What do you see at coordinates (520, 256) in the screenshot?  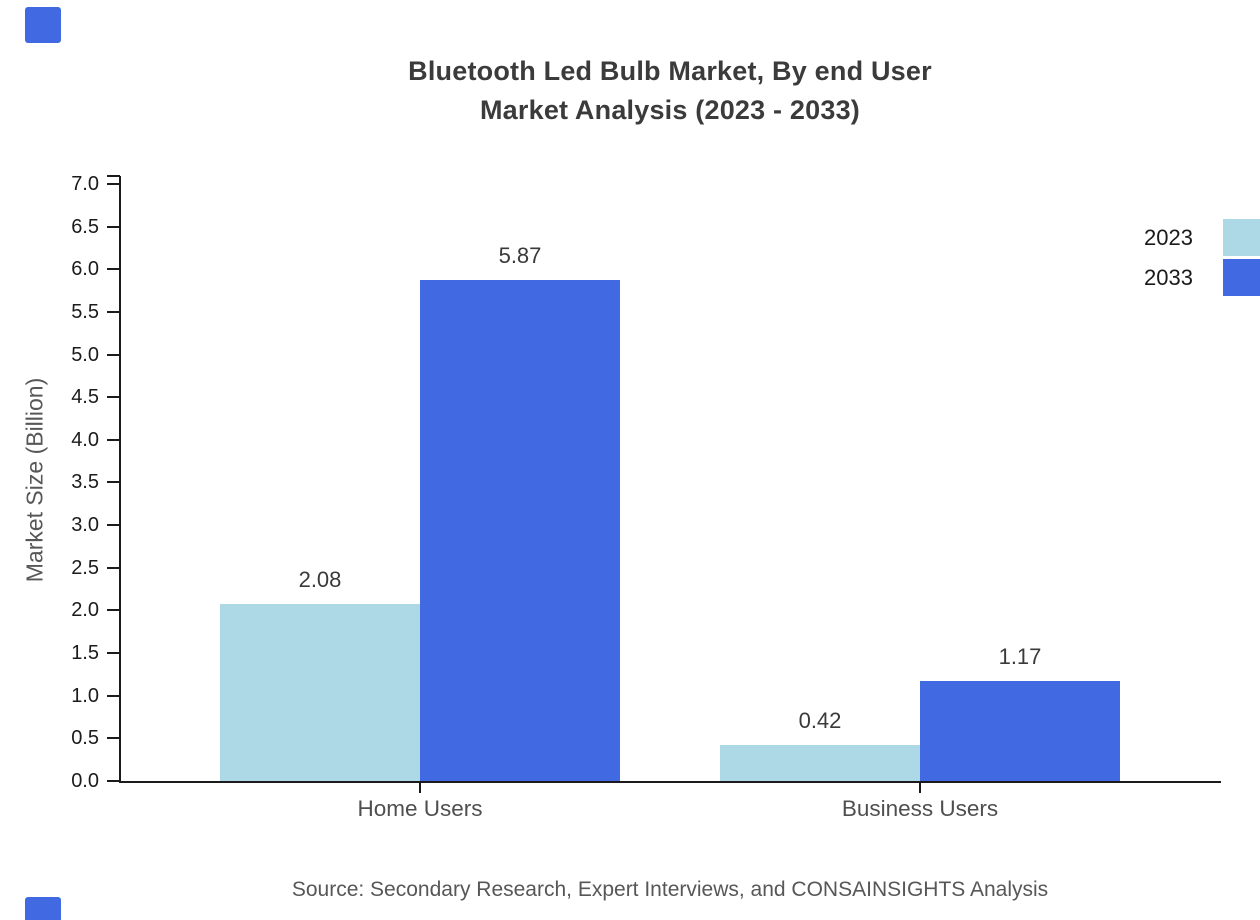 I see `value-label-2033-home-users: 5.87` at bounding box center [520, 256].